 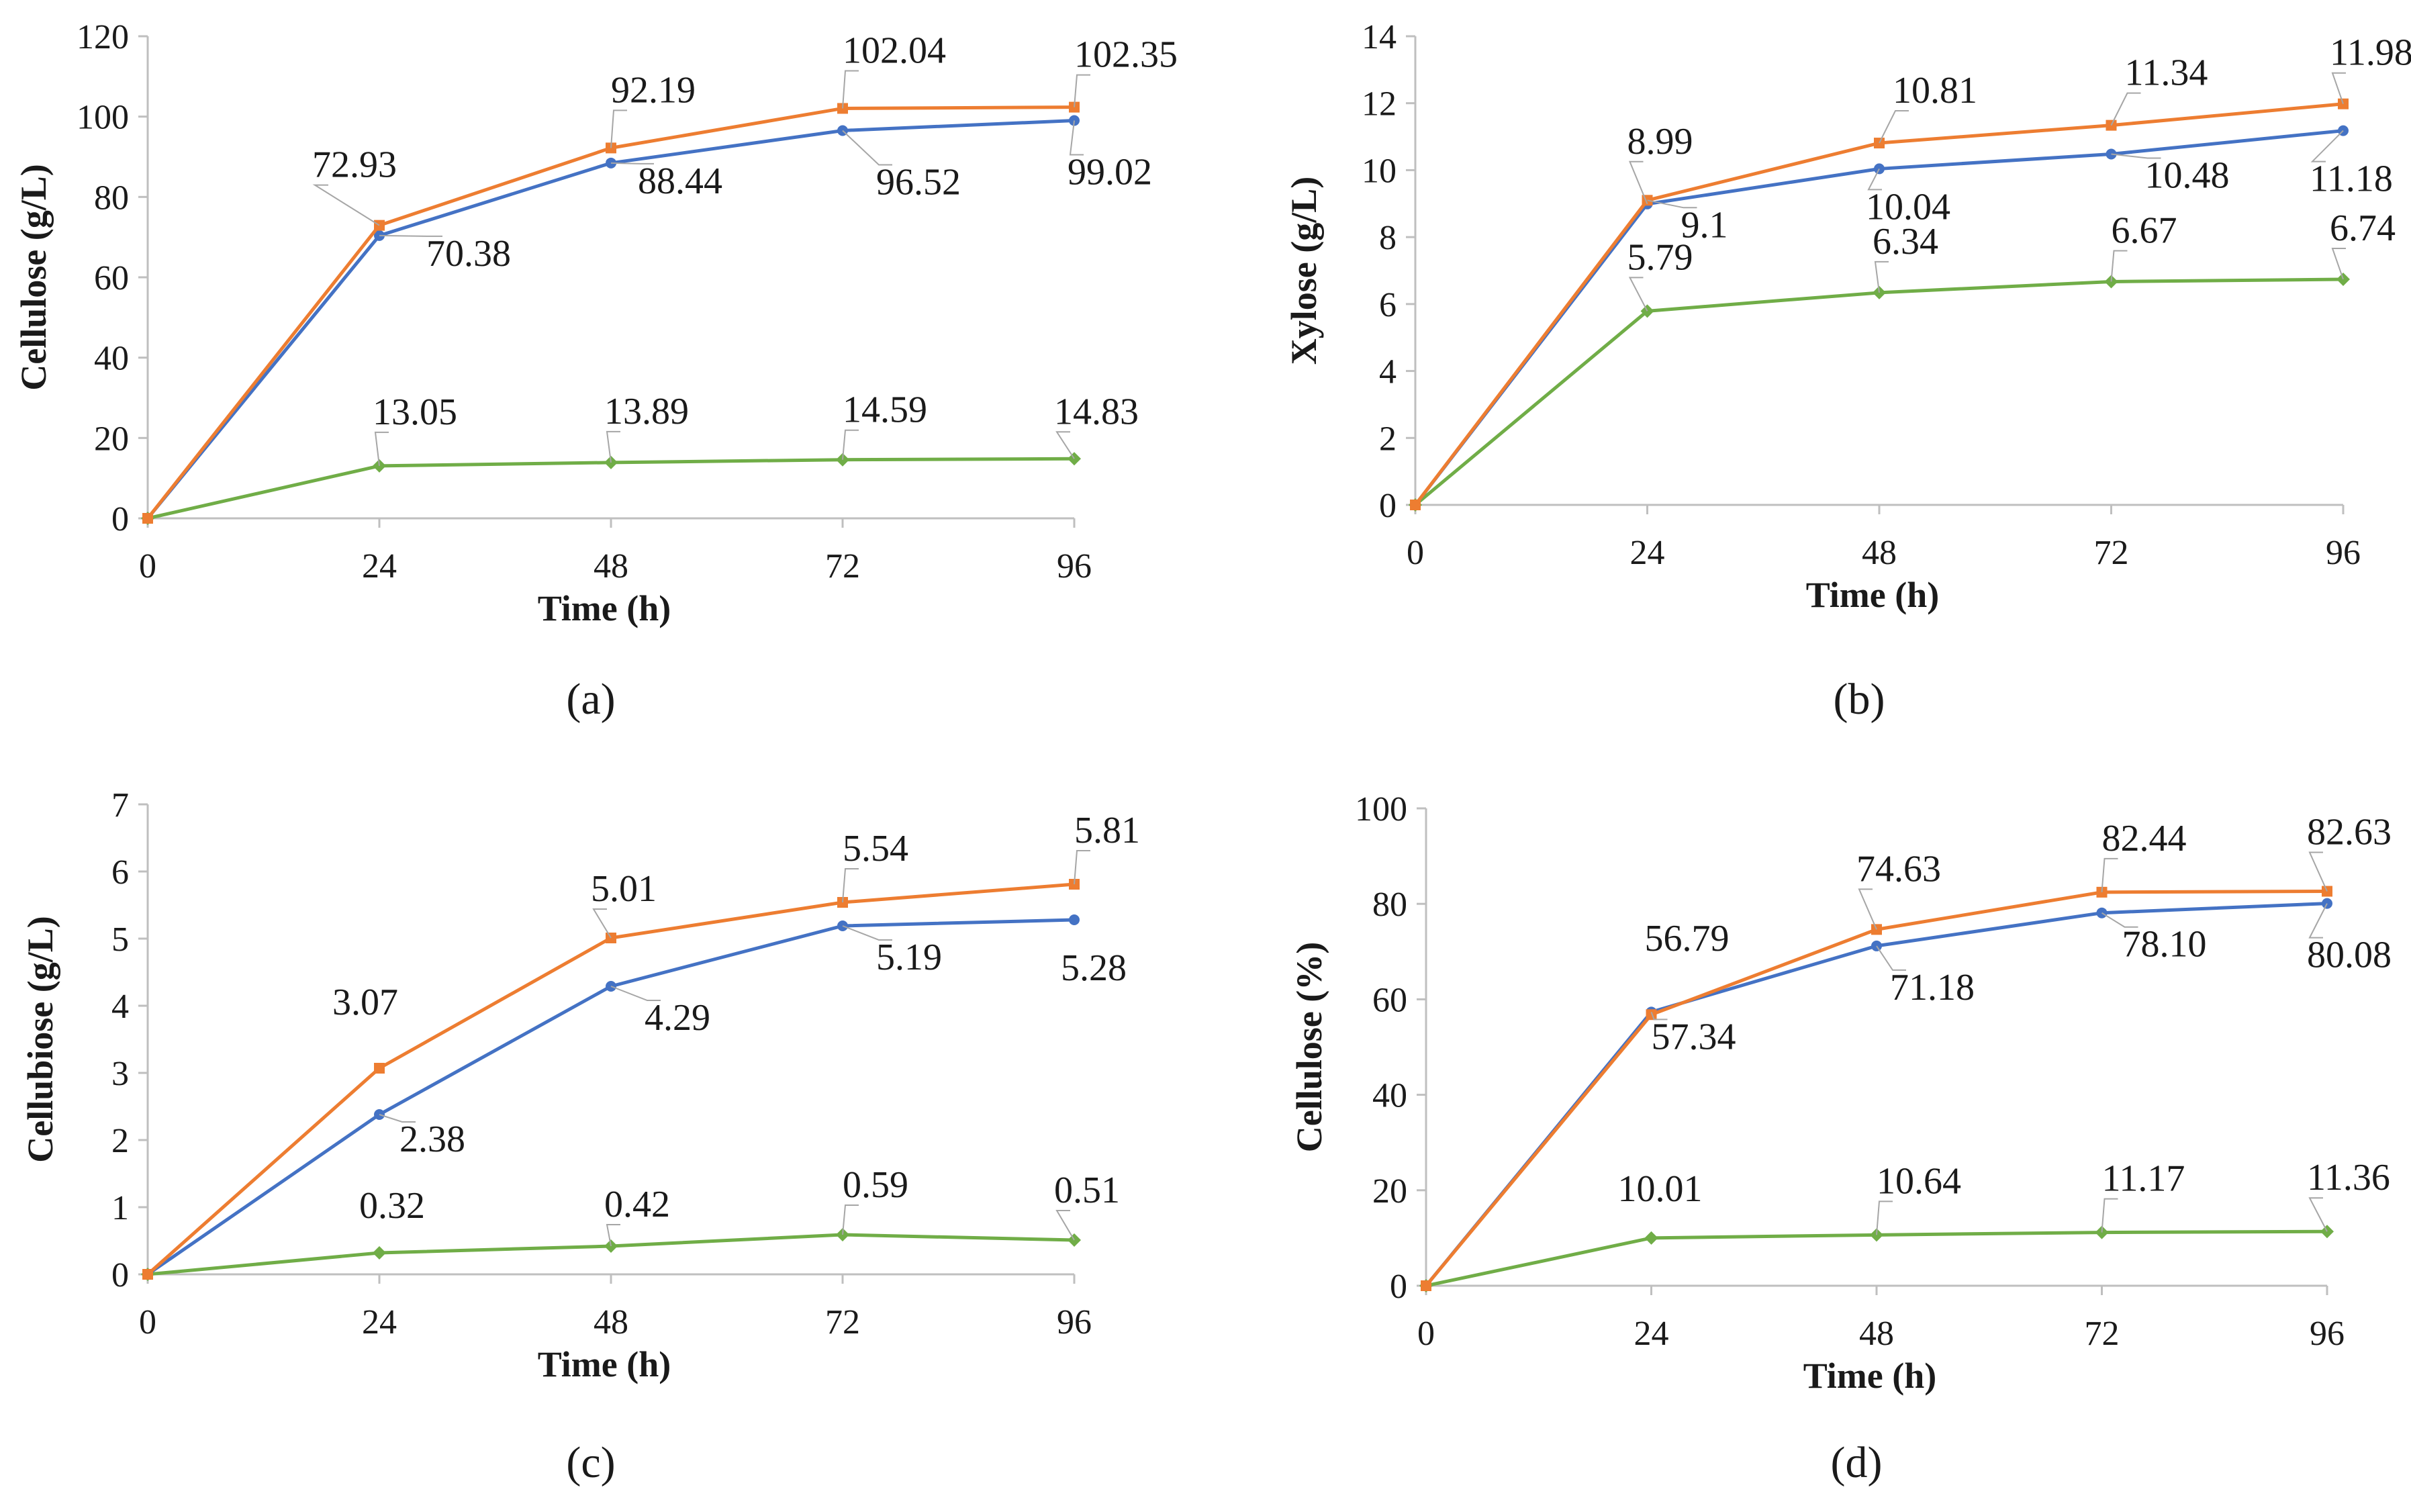 What do you see at coordinates (2349, 832) in the screenshot?
I see `data-label-orange: 82.63` at bounding box center [2349, 832].